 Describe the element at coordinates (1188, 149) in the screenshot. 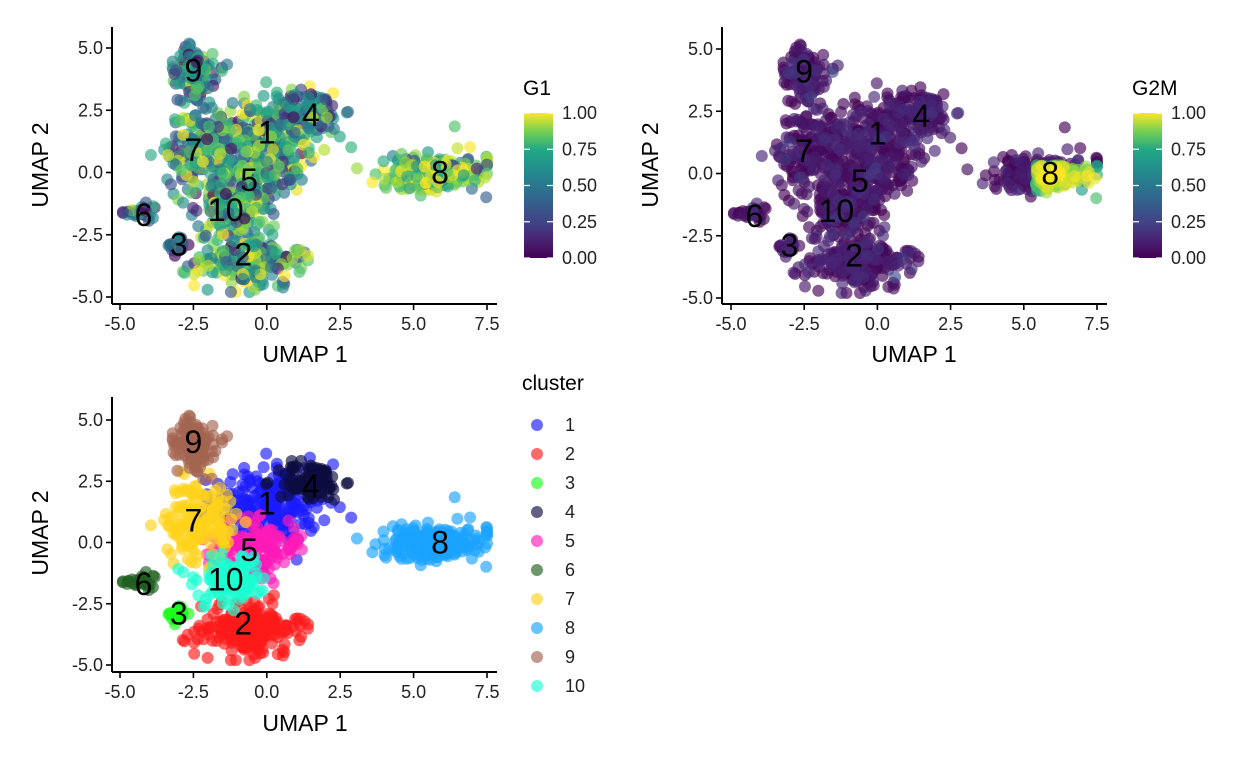

I see `colorbar-tick-label: 0.75` at that location.